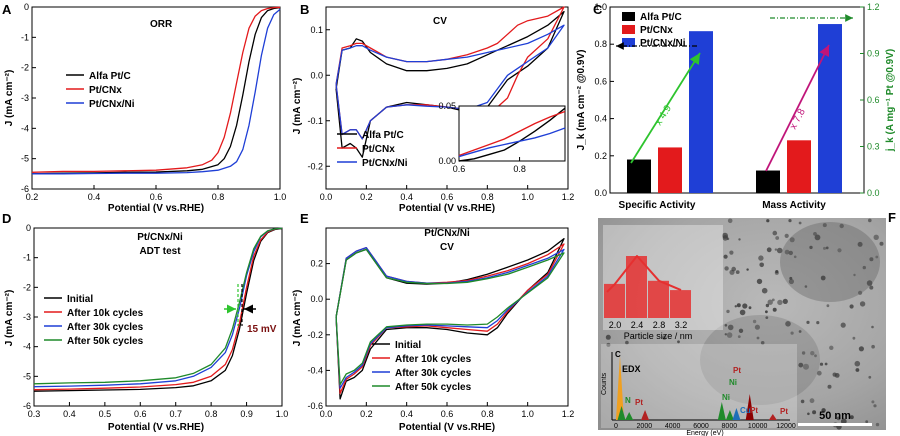 The image size is (900, 436). I want to click on edx-title: EDX, so click(631, 369).